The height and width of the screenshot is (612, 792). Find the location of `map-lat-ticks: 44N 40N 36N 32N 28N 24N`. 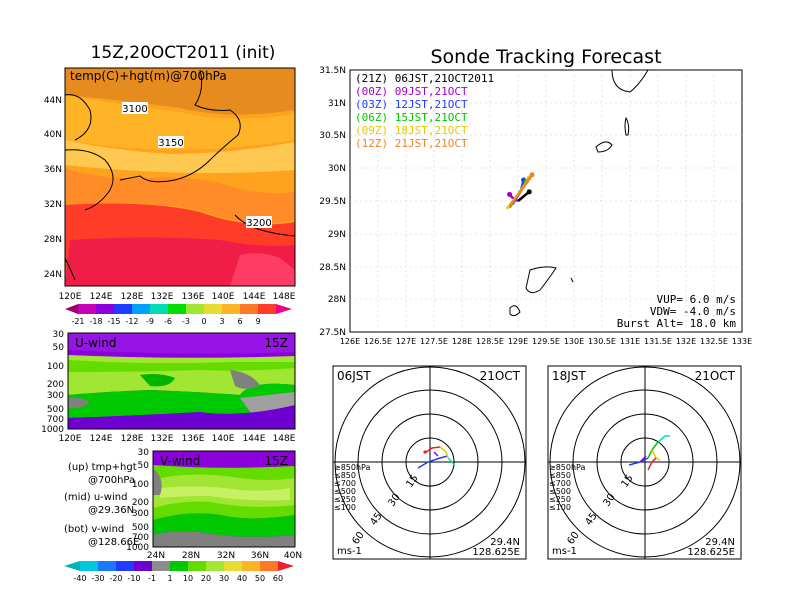

map-lat-ticks: 44N 40N 36N 32N 28N 24N is located at coordinates (53, 188).